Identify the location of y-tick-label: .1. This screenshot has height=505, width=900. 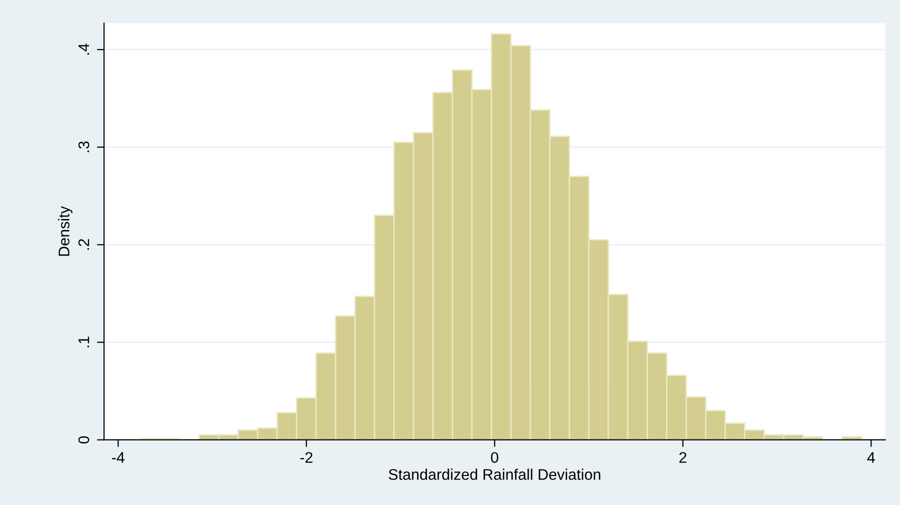
(84, 342).